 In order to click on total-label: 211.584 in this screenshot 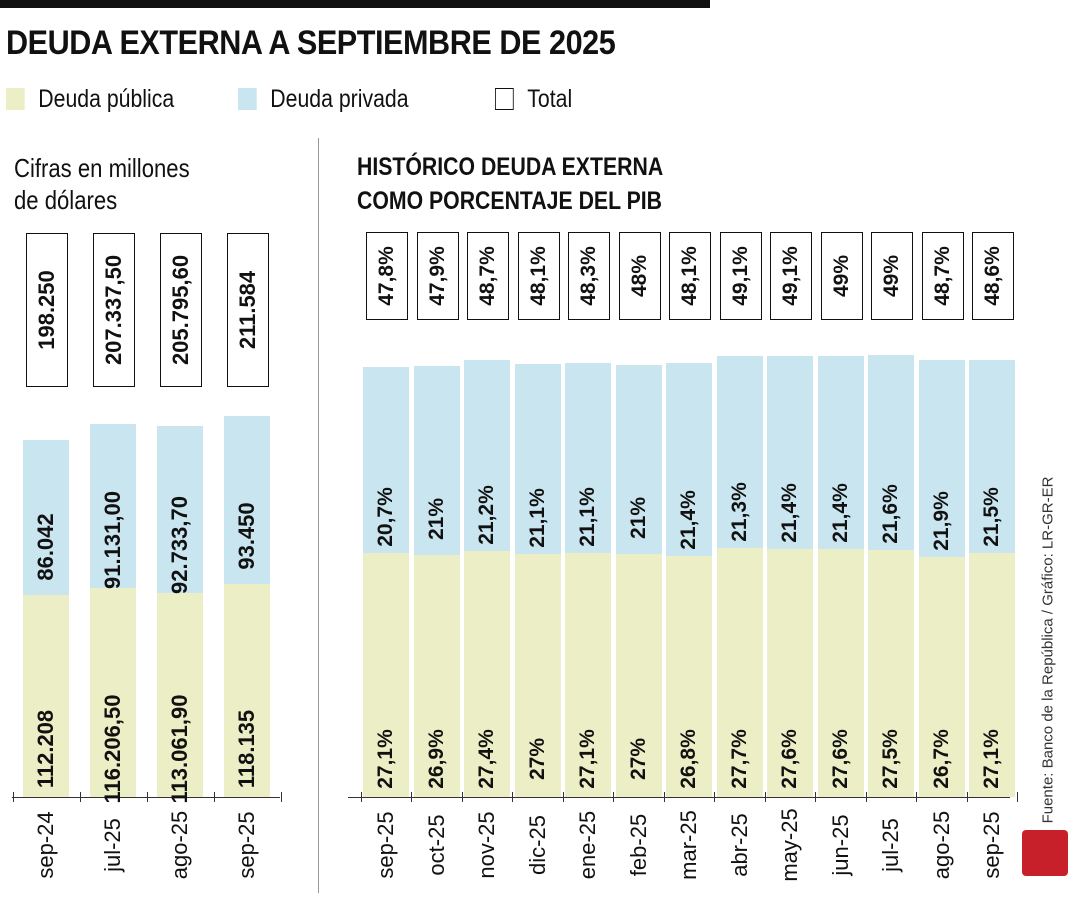, I will do `click(247, 310)`.